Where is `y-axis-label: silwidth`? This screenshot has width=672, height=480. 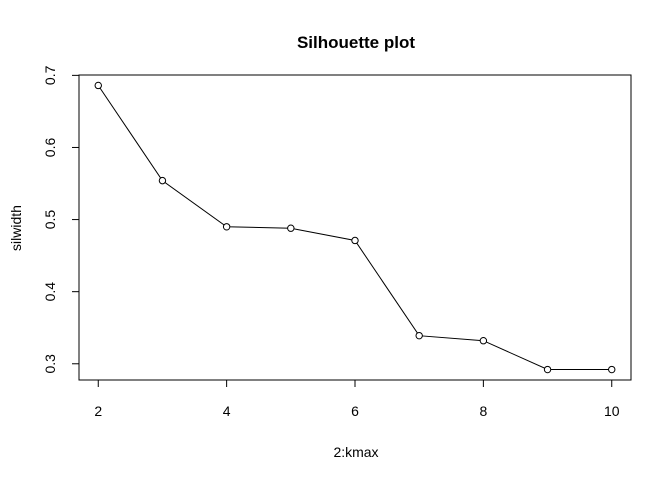 y-axis-label: silwidth is located at coordinates (16, 228).